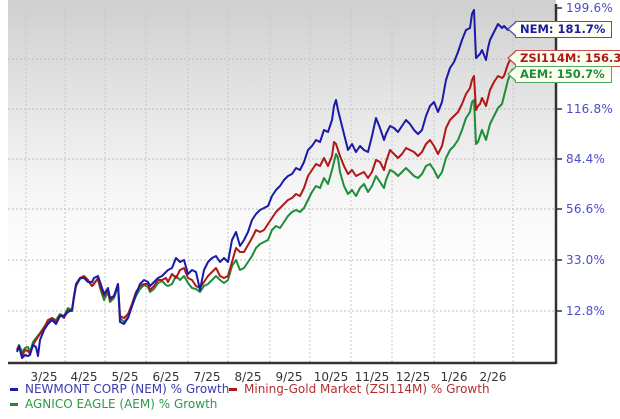 The width and height of the screenshot is (620, 419). I want to click on x-tick-label: 1/26, so click(454, 377).